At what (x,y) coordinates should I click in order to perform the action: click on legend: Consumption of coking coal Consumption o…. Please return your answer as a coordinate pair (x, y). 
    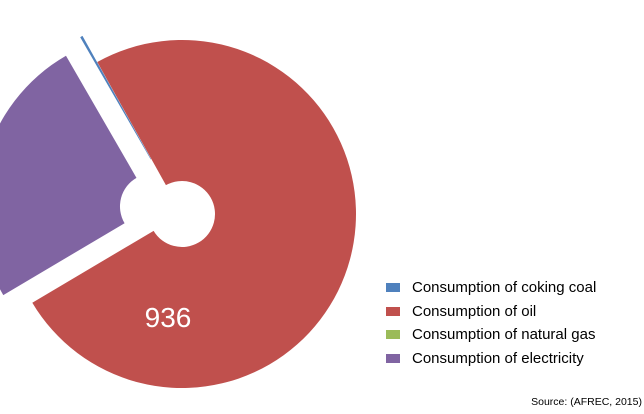
    Looking at the image, I should click on (491, 323).